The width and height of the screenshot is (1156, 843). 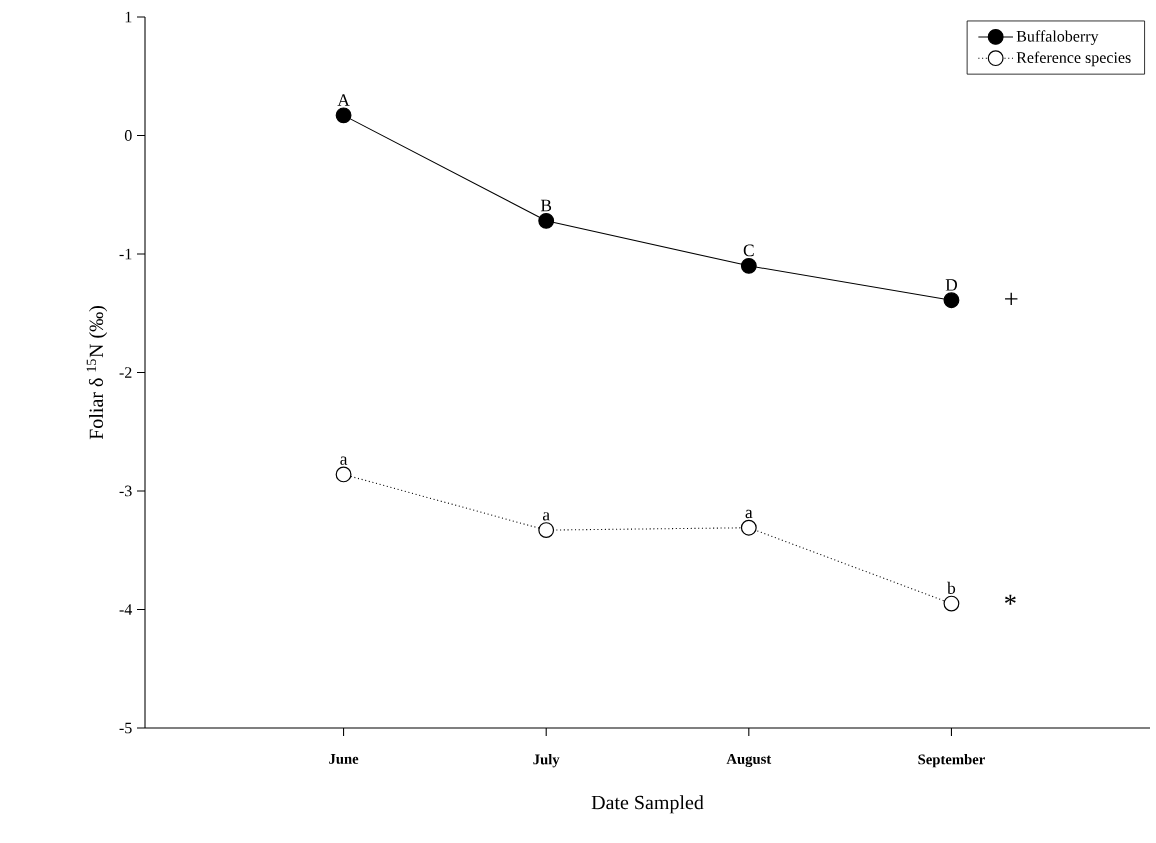 What do you see at coordinates (344, 759) in the screenshot?
I see `x-tick-label: June` at bounding box center [344, 759].